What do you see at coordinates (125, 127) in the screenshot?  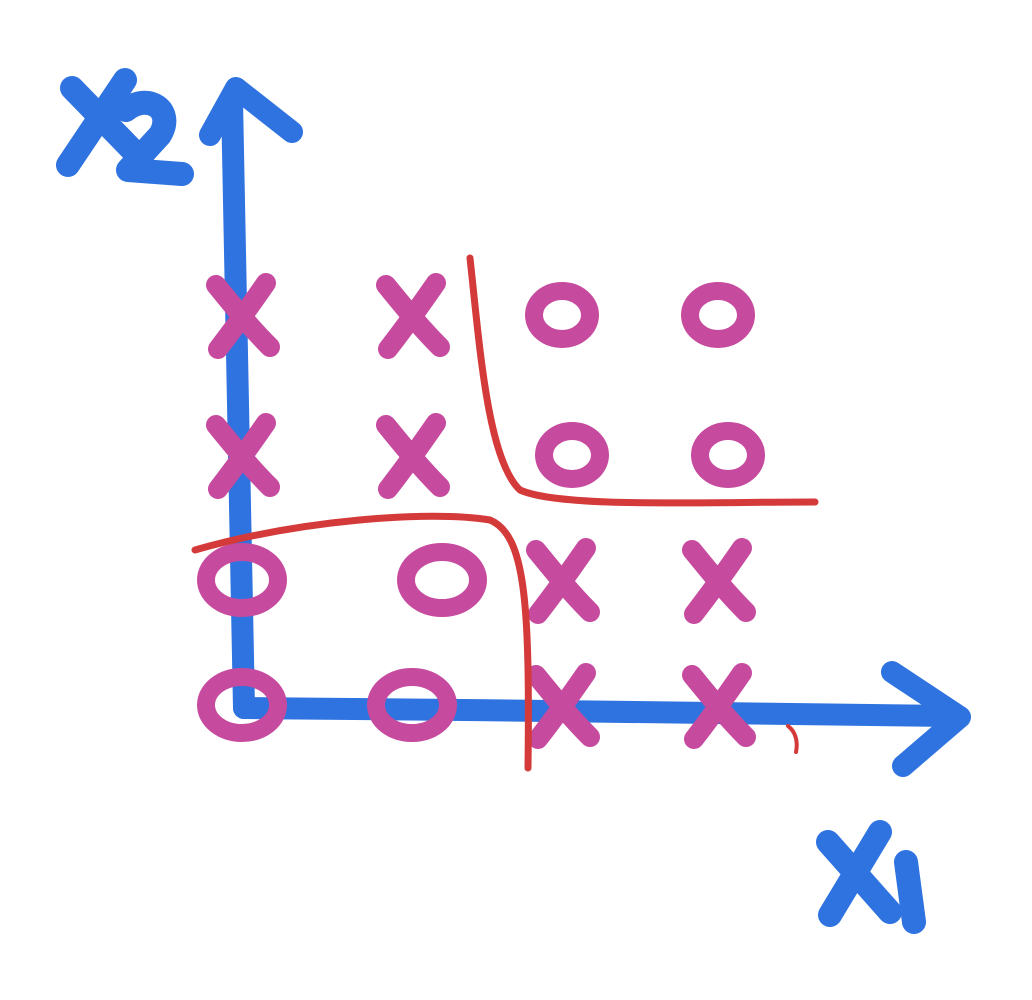 I see `y-axis-label` at bounding box center [125, 127].